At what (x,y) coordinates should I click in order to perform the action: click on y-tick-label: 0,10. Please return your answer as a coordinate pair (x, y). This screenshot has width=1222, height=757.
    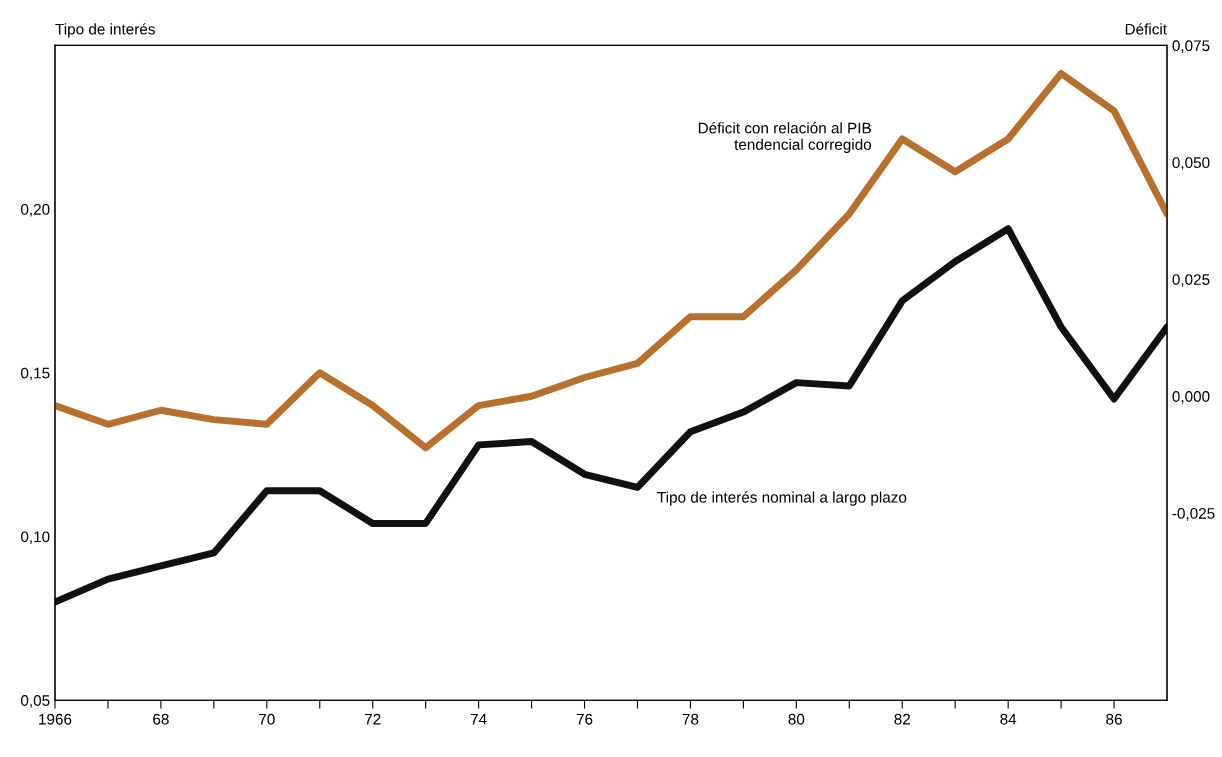
    Looking at the image, I should click on (35, 538).